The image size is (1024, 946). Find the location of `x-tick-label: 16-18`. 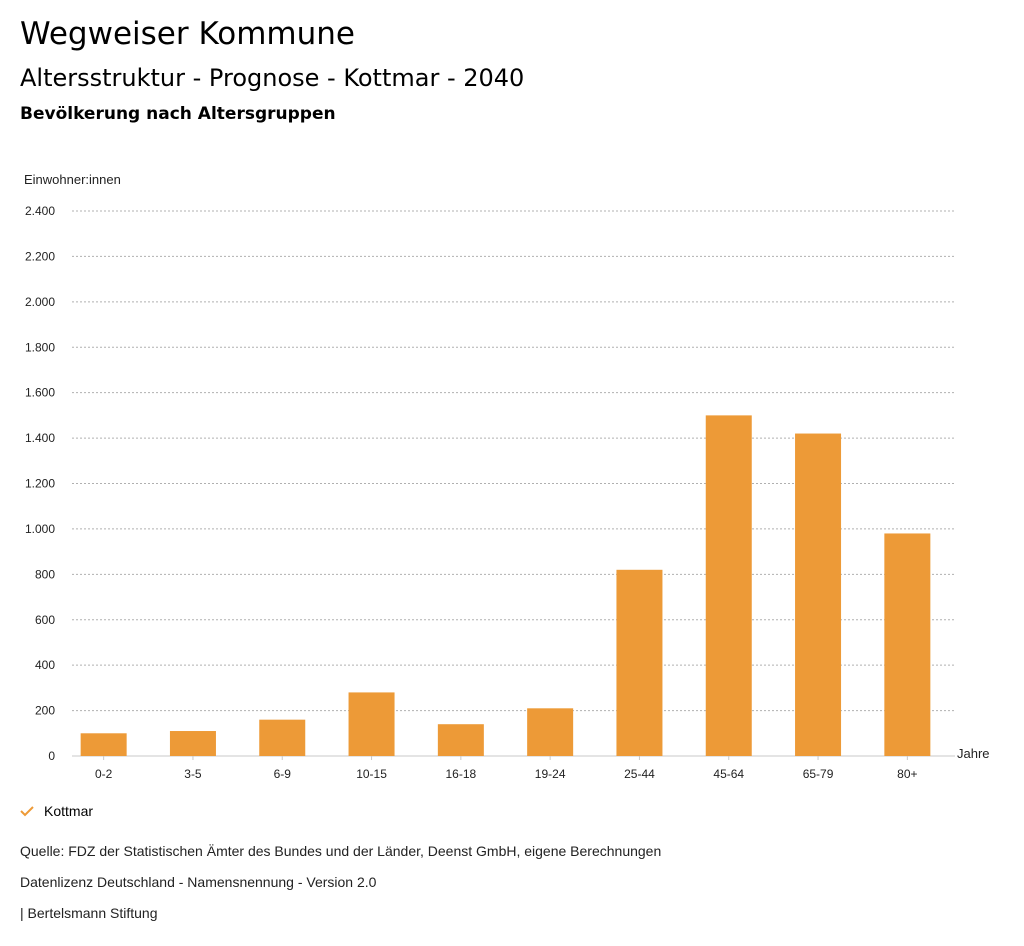

x-tick-label: 16-18 is located at coordinates (460, 774).